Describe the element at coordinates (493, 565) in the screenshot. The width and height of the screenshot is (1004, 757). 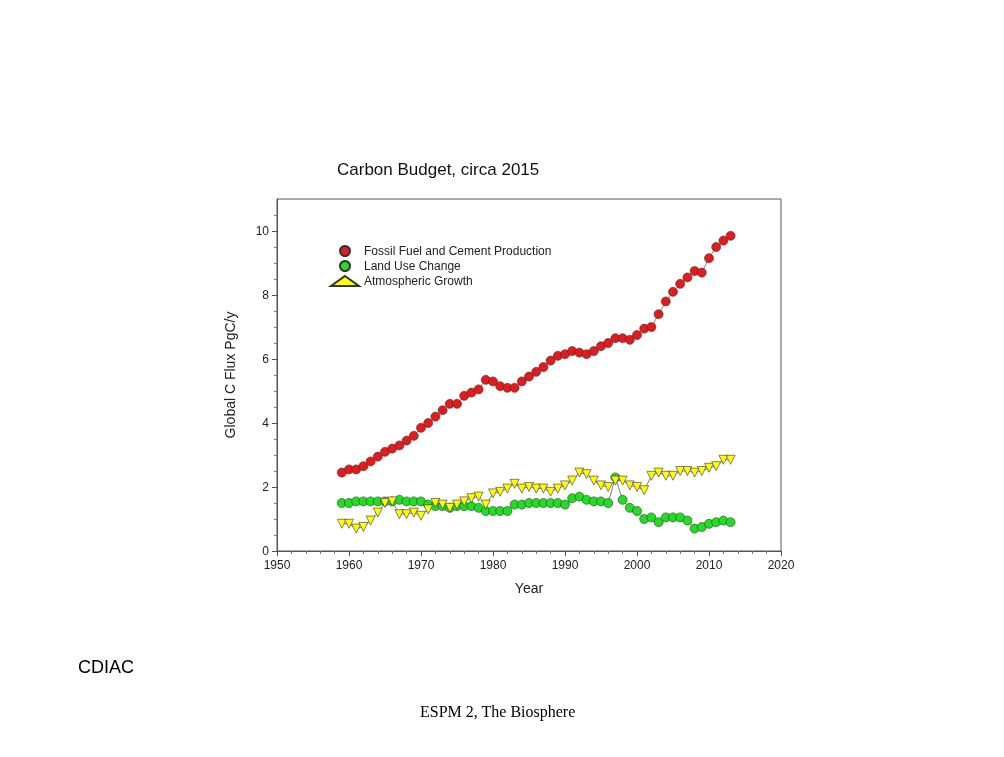
I see `x-tick-label: 1980` at that location.